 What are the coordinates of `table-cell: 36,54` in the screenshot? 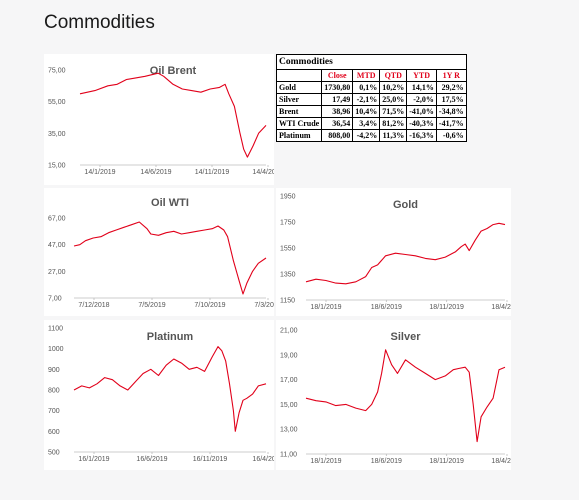 It's located at (337, 123).